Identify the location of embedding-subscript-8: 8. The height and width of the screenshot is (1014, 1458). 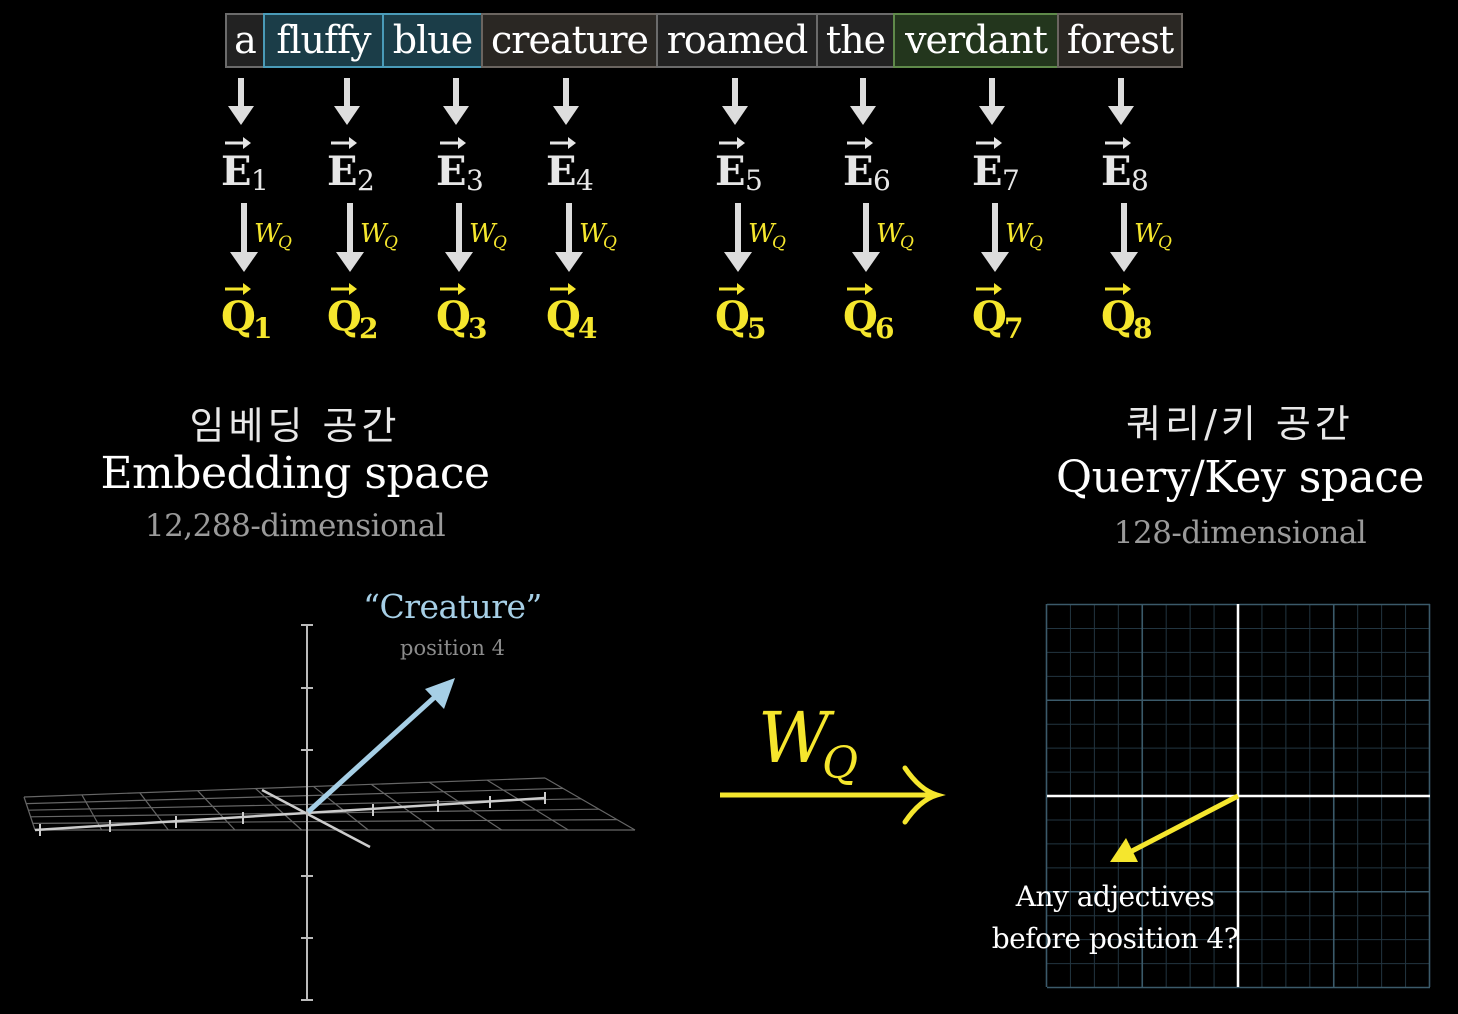
(1140, 180).